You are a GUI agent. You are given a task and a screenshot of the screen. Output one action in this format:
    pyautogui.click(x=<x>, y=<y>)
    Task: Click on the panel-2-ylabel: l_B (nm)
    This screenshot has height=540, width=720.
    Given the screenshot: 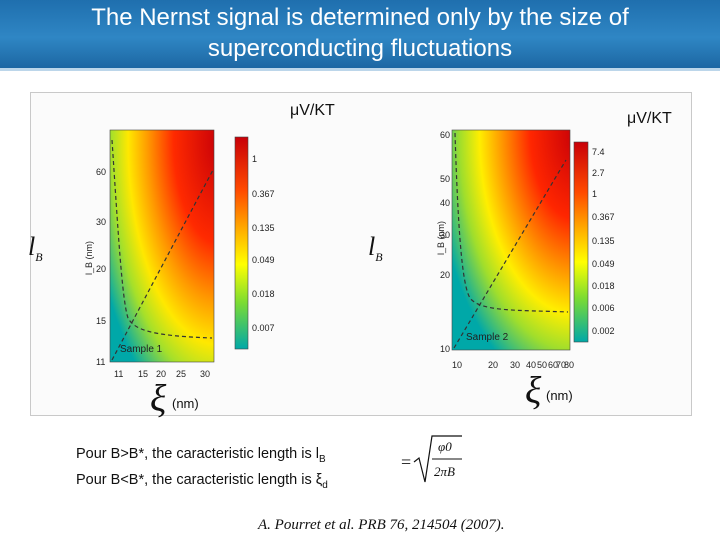 What is the action you would take?
    pyautogui.click(x=441, y=238)
    